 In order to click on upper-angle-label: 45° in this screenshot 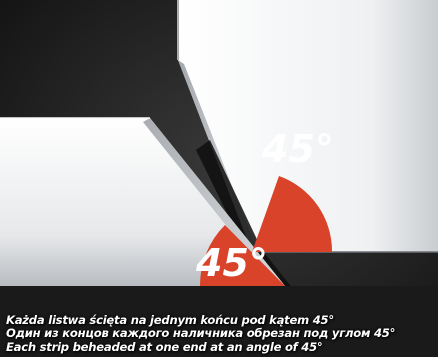, I will do `click(297, 149)`.